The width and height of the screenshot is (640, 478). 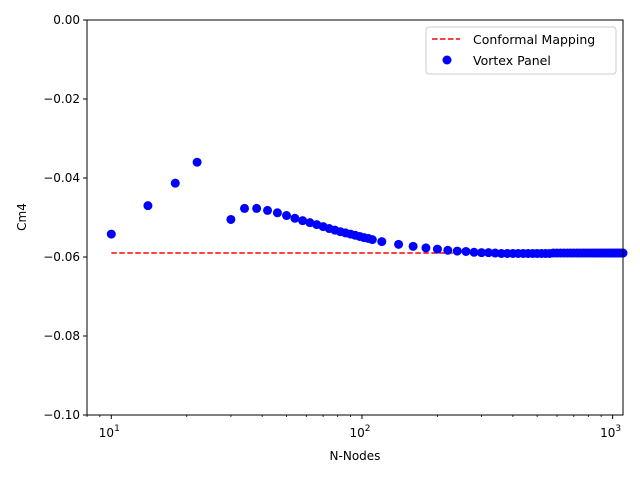 What do you see at coordinates (117, 429) in the screenshot?
I see `x-tick-exponent: 1` at bounding box center [117, 429].